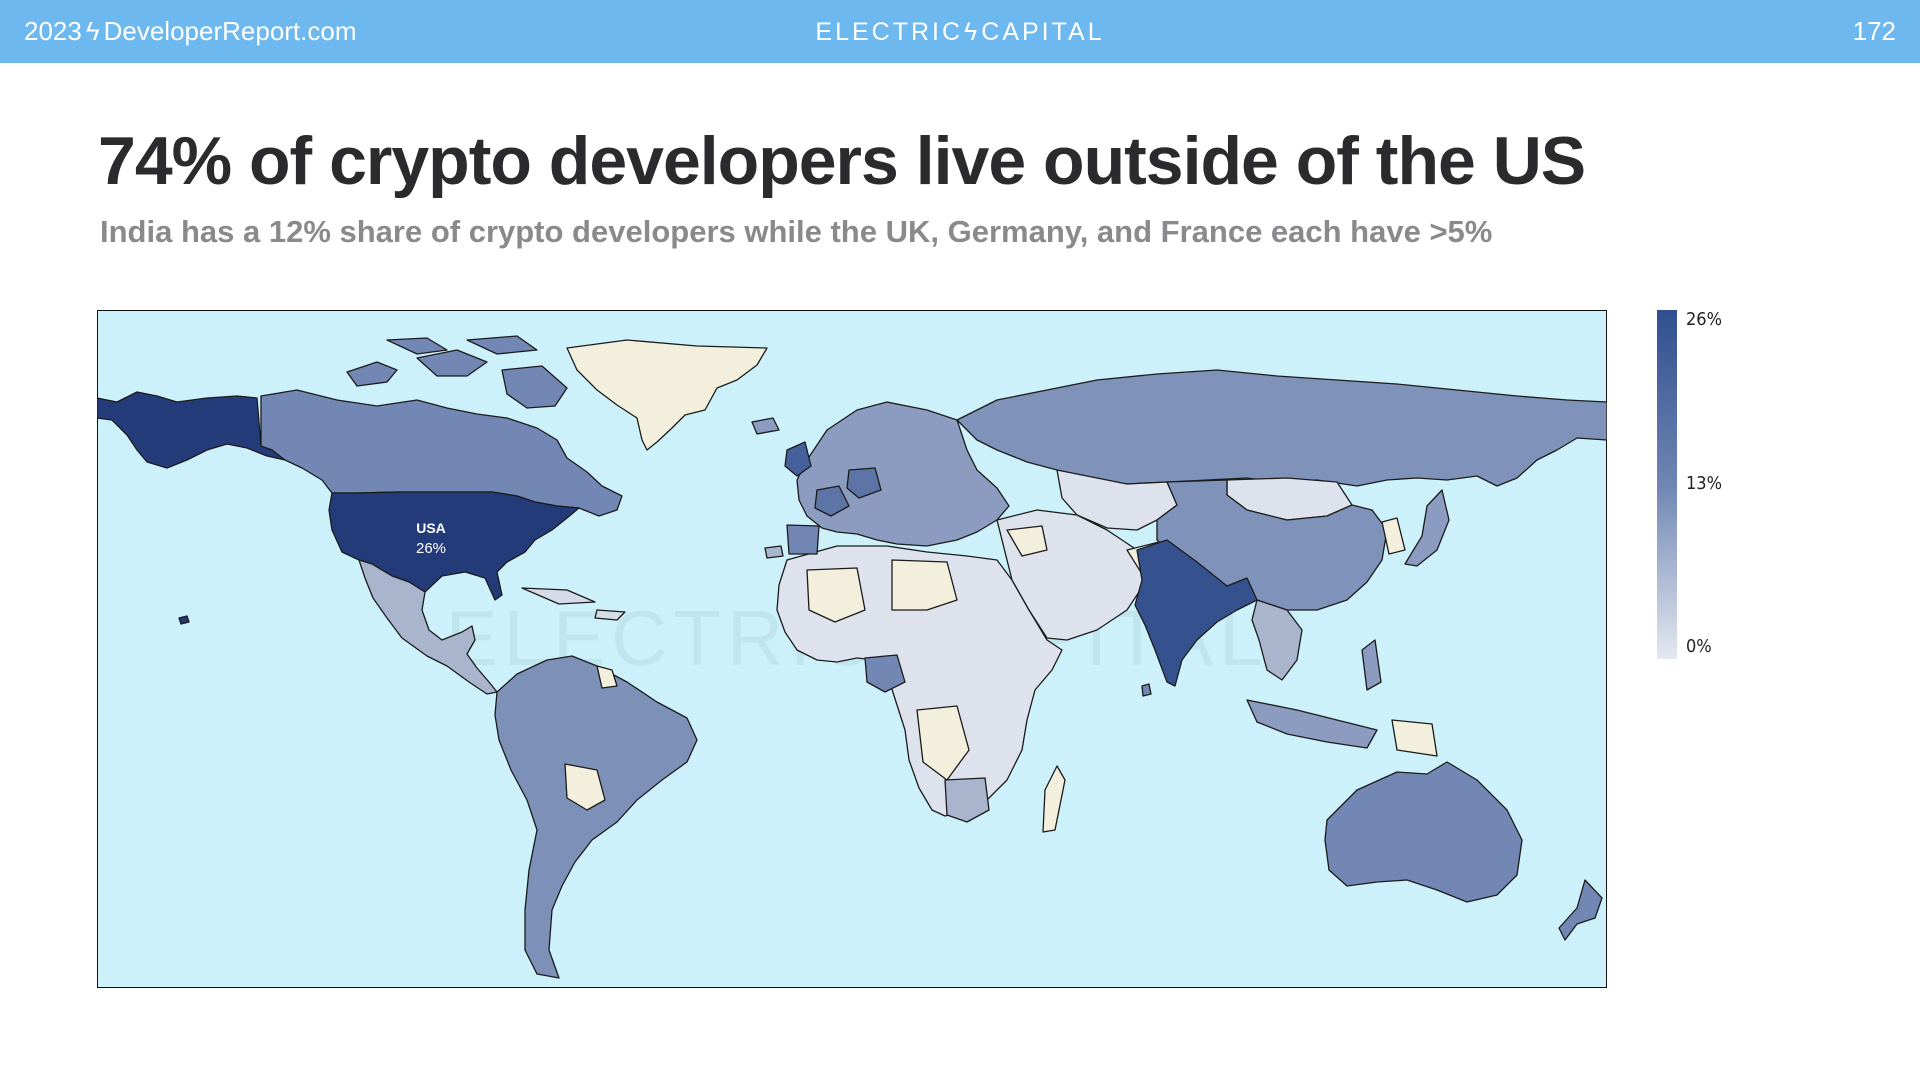  What do you see at coordinates (457, 372) in the screenshot?
I see `canada-islands` at bounding box center [457, 372].